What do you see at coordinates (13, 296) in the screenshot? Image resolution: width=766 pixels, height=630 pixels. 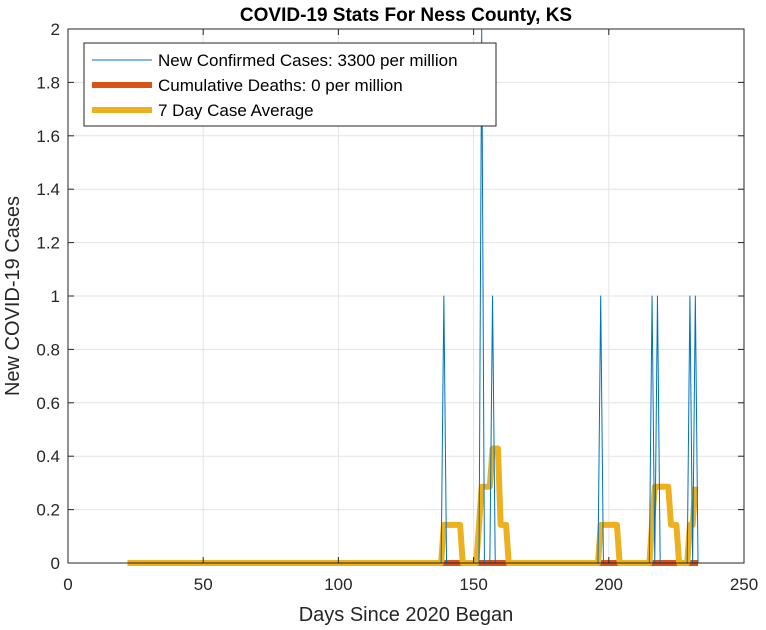 I see `y-axis-label: New COVID-19 Cases` at bounding box center [13, 296].